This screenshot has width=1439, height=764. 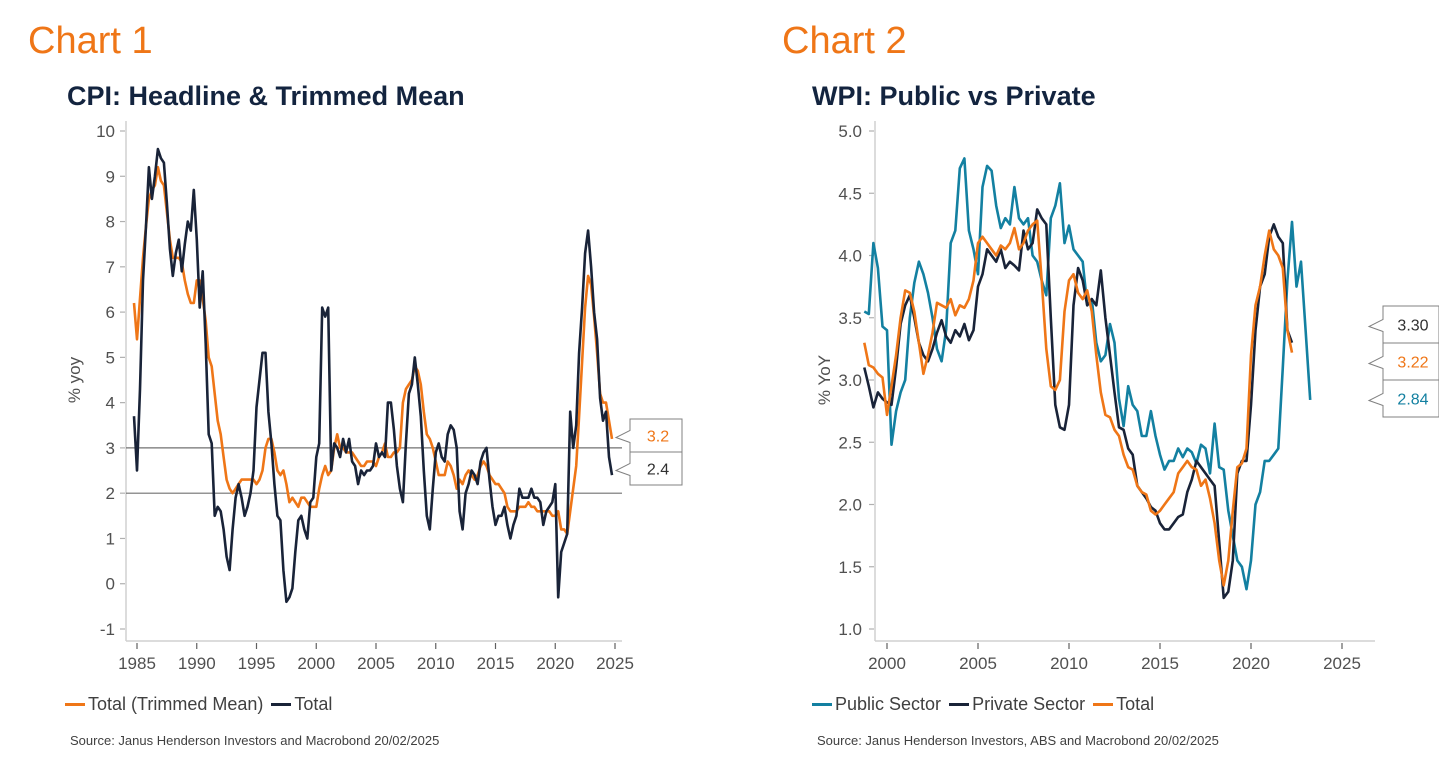 I want to click on legend-item-private-sector: Private Sector, so click(x=1017, y=704).